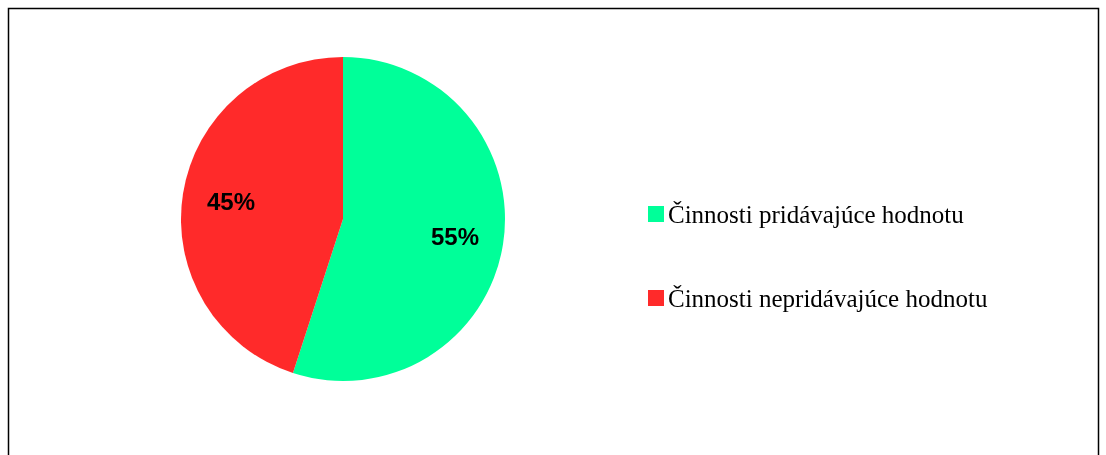 This screenshot has height=455, width=1106. What do you see at coordinates (828, 298) in the screenshot?
I see `legend-label: Činnosti nepridávajúce hodnotu` at bounding box center [828, 298].